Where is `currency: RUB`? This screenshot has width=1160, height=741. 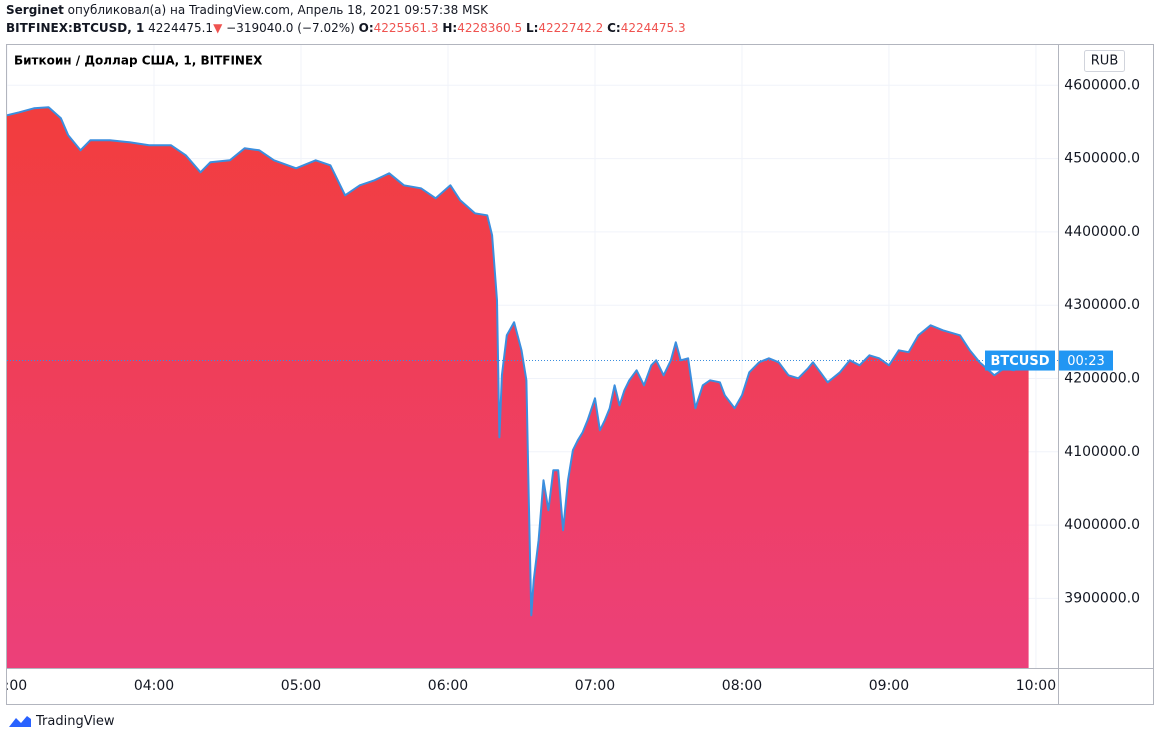 currency: RUB is located at coordinates (1104, 61).